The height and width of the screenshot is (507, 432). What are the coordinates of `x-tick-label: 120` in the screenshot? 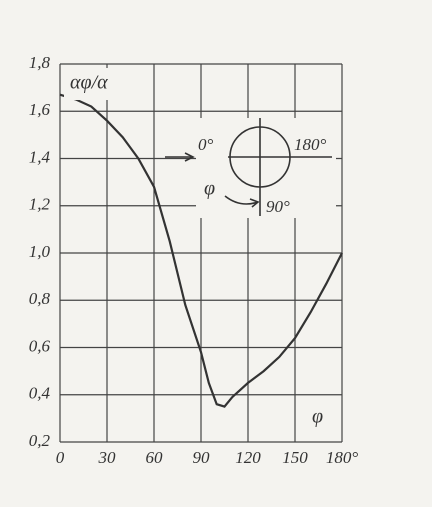 It's located at (248, 457).